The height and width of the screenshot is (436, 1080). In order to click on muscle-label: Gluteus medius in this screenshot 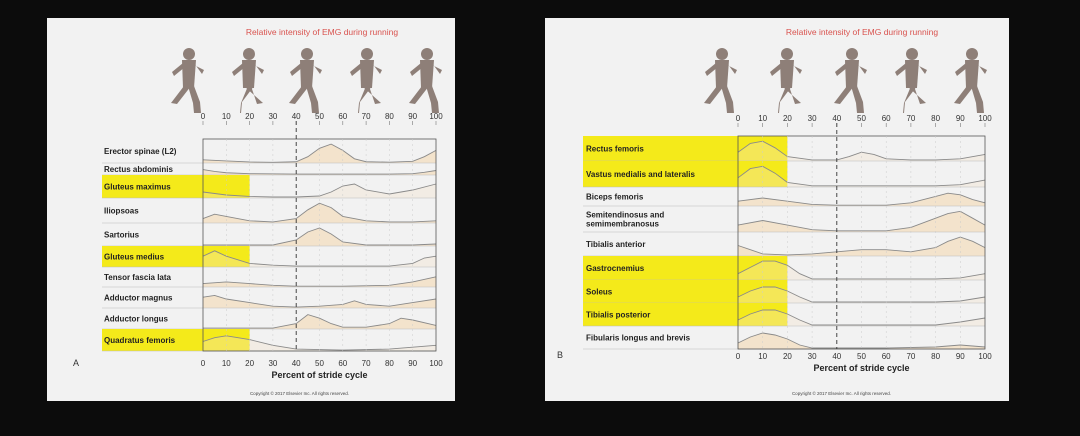, I will do `click(134, 257)`.